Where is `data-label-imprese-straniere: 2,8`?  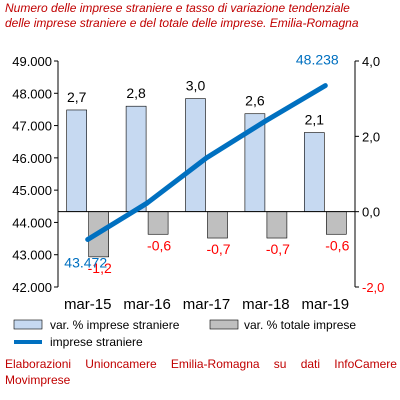 data-label-imprese-straniere: 2,8 is located at coordinates (136, 93).